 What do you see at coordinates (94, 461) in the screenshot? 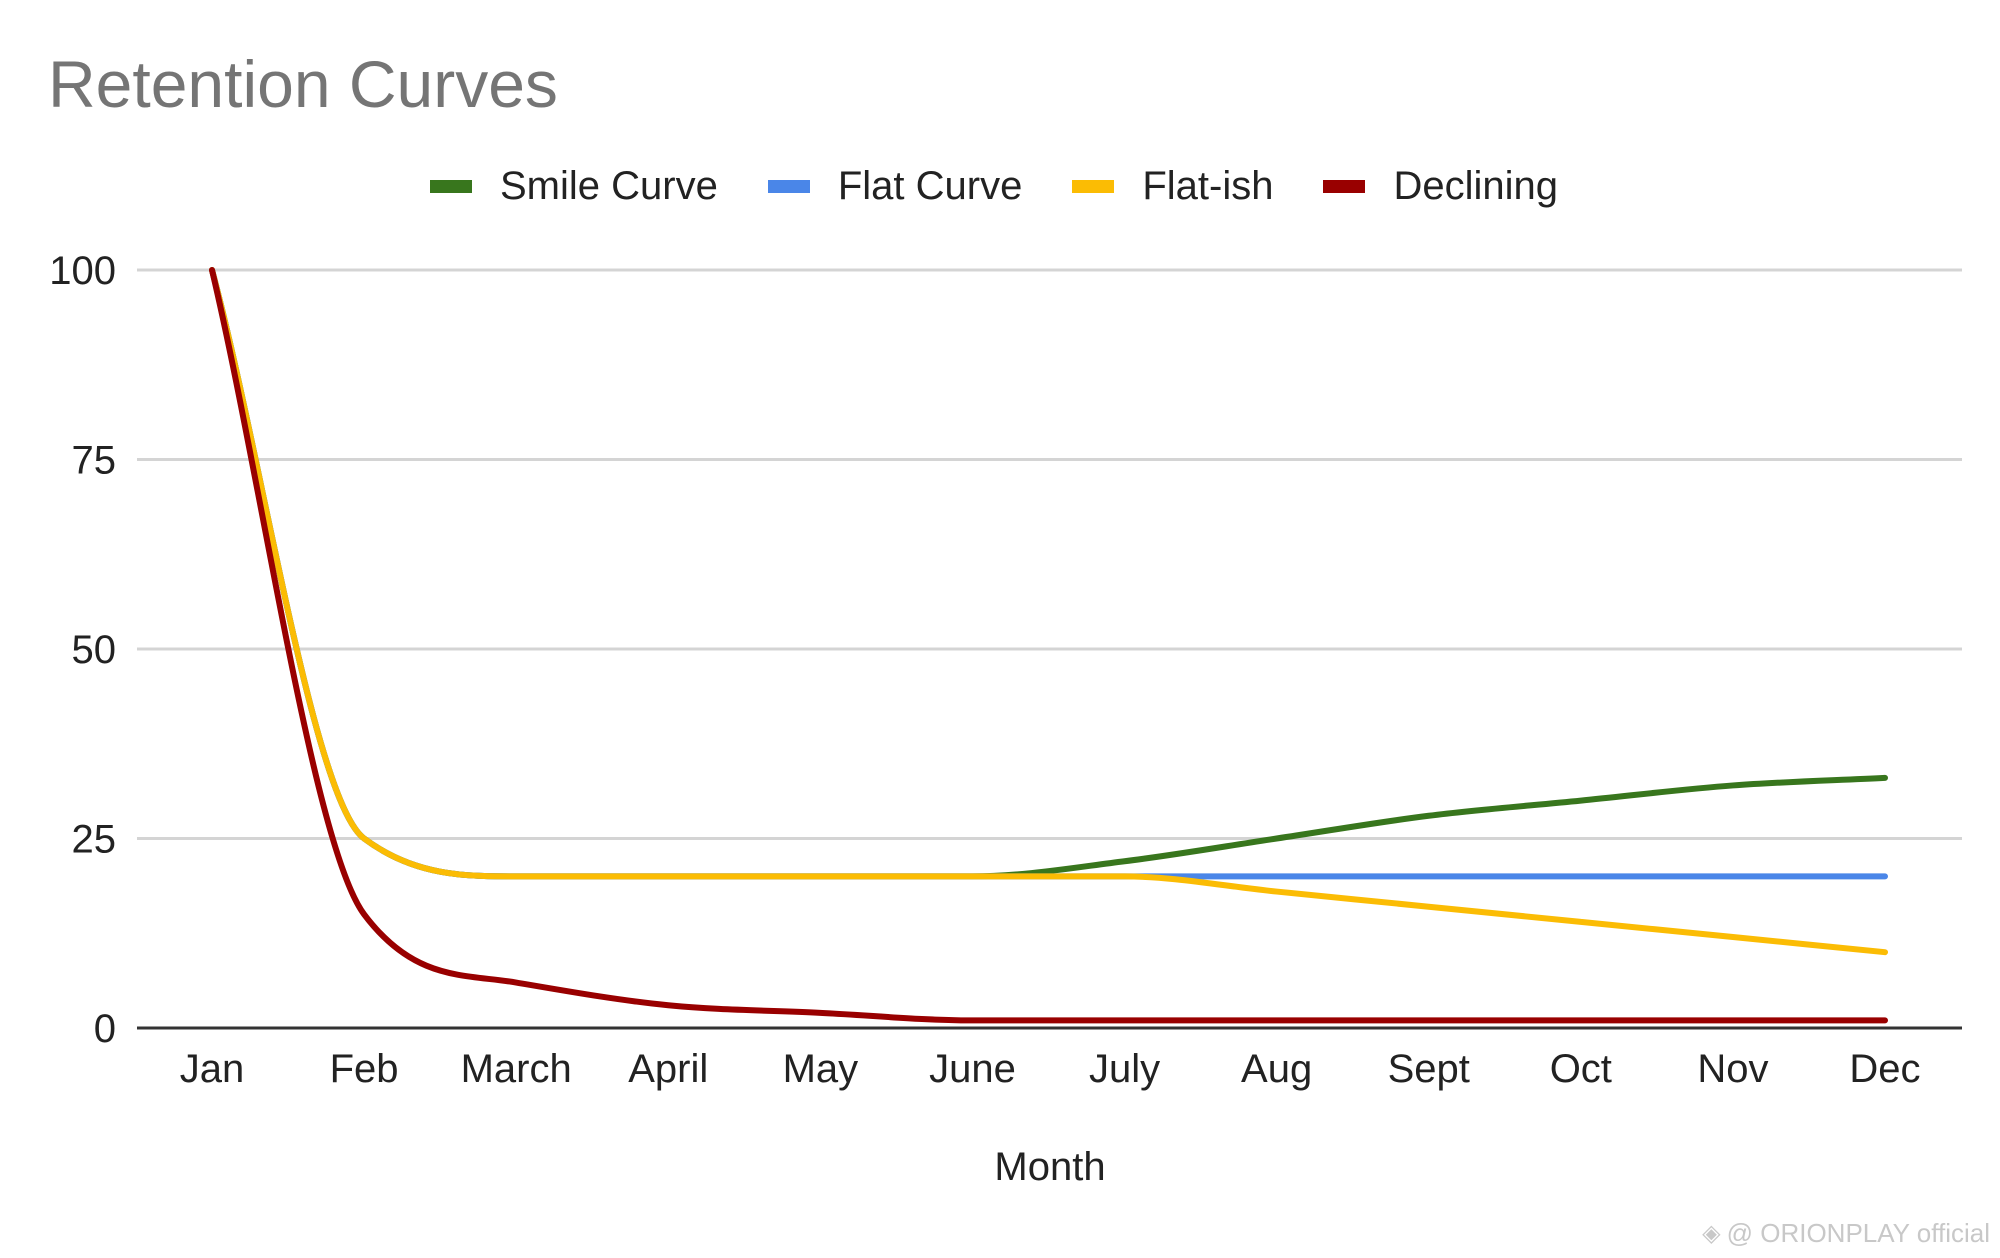
I see `y-tick-label-75: 75` at bounding box center [94, 461].